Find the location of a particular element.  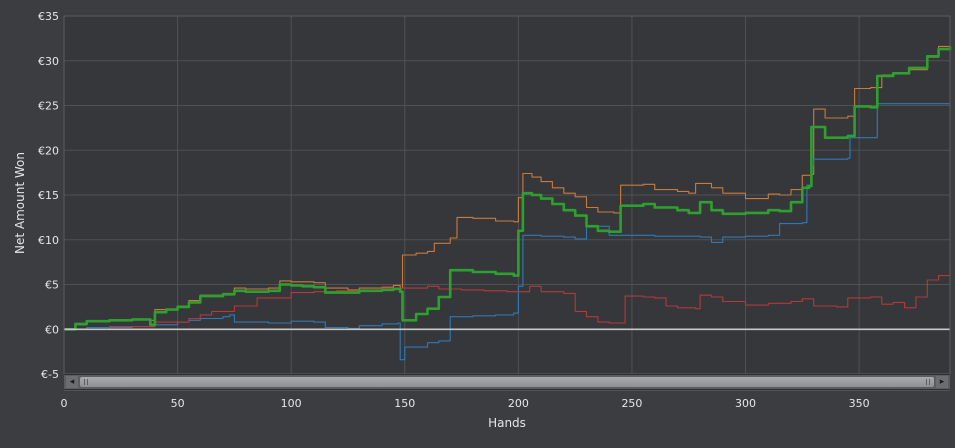

y-tick-label: €5 is located at coordinates (52, 285).